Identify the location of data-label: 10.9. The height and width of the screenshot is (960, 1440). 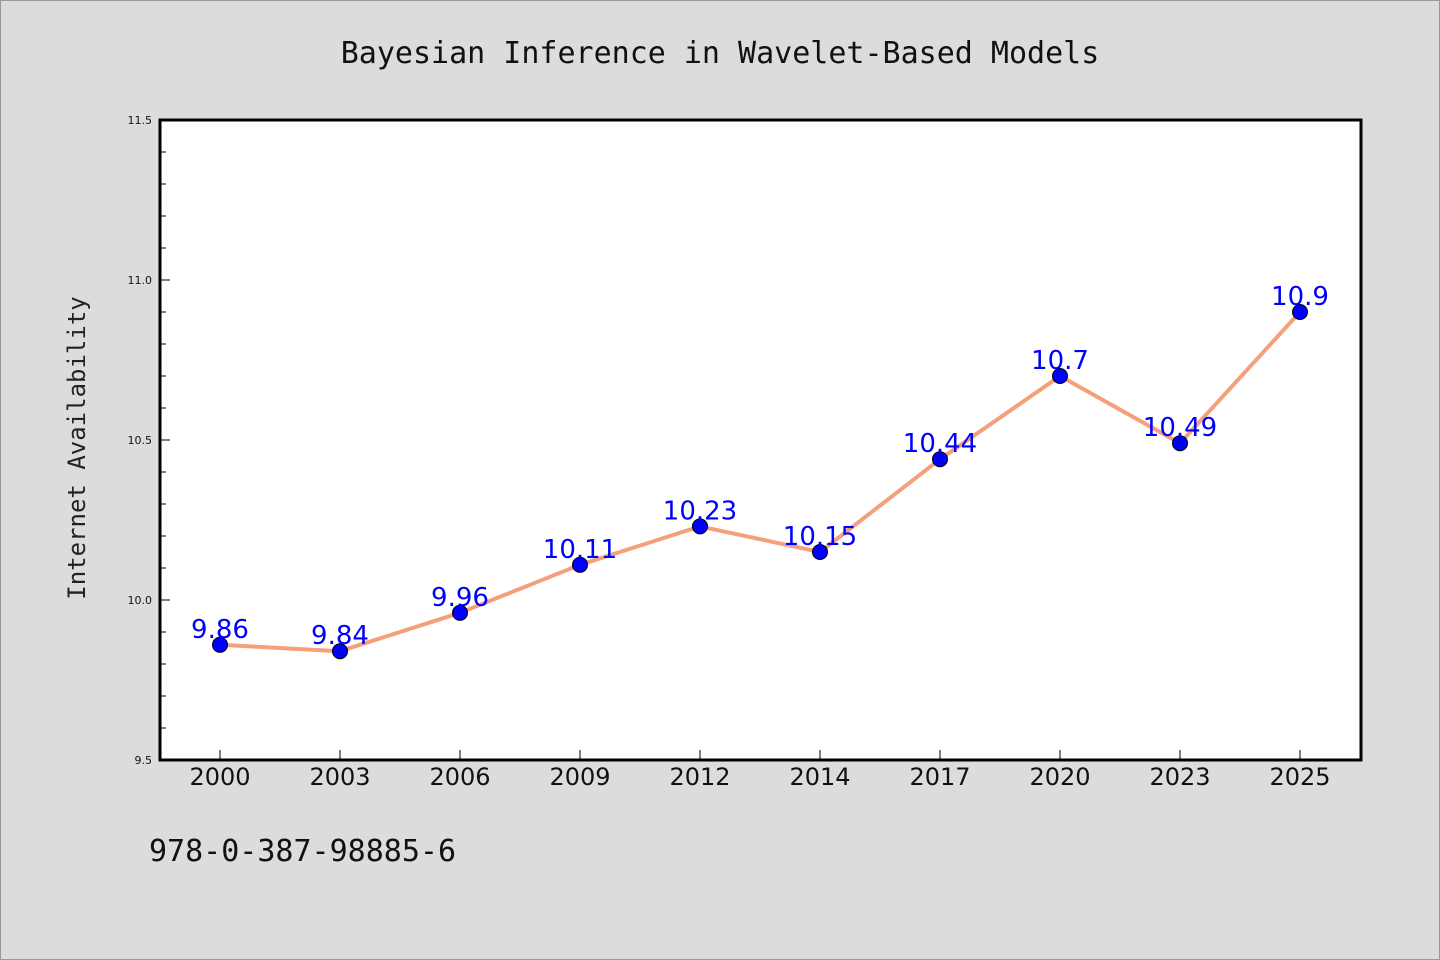
(1300, 297).